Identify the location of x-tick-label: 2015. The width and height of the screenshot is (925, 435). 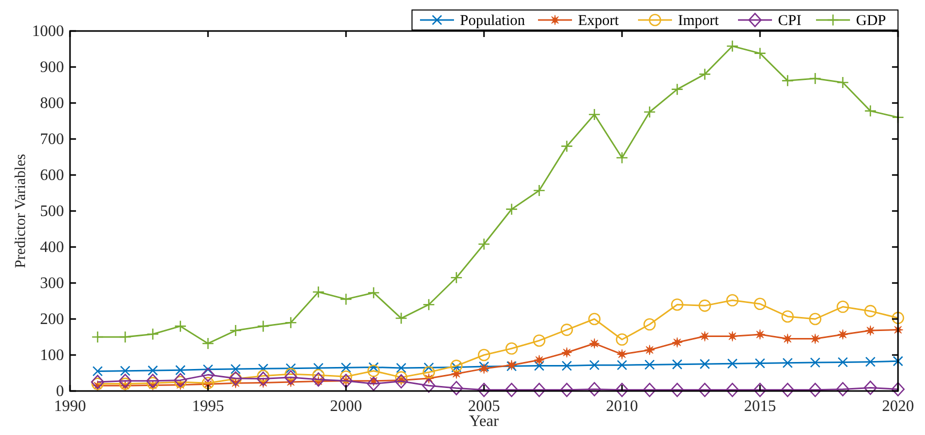
(760, 406).